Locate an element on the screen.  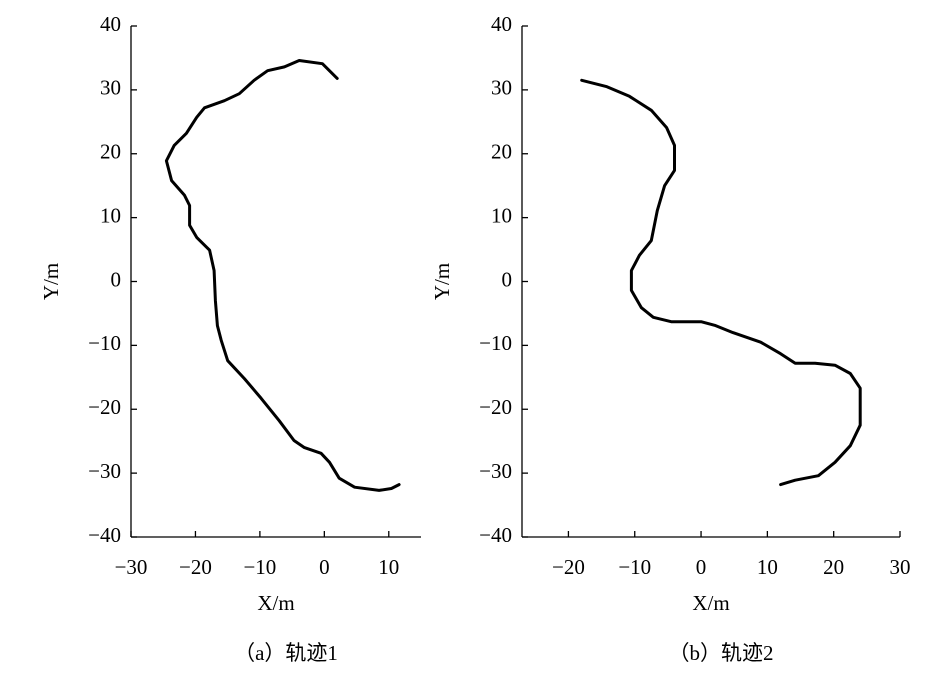
caption: （b）轨迹2 is located at coordinates (721, 653).